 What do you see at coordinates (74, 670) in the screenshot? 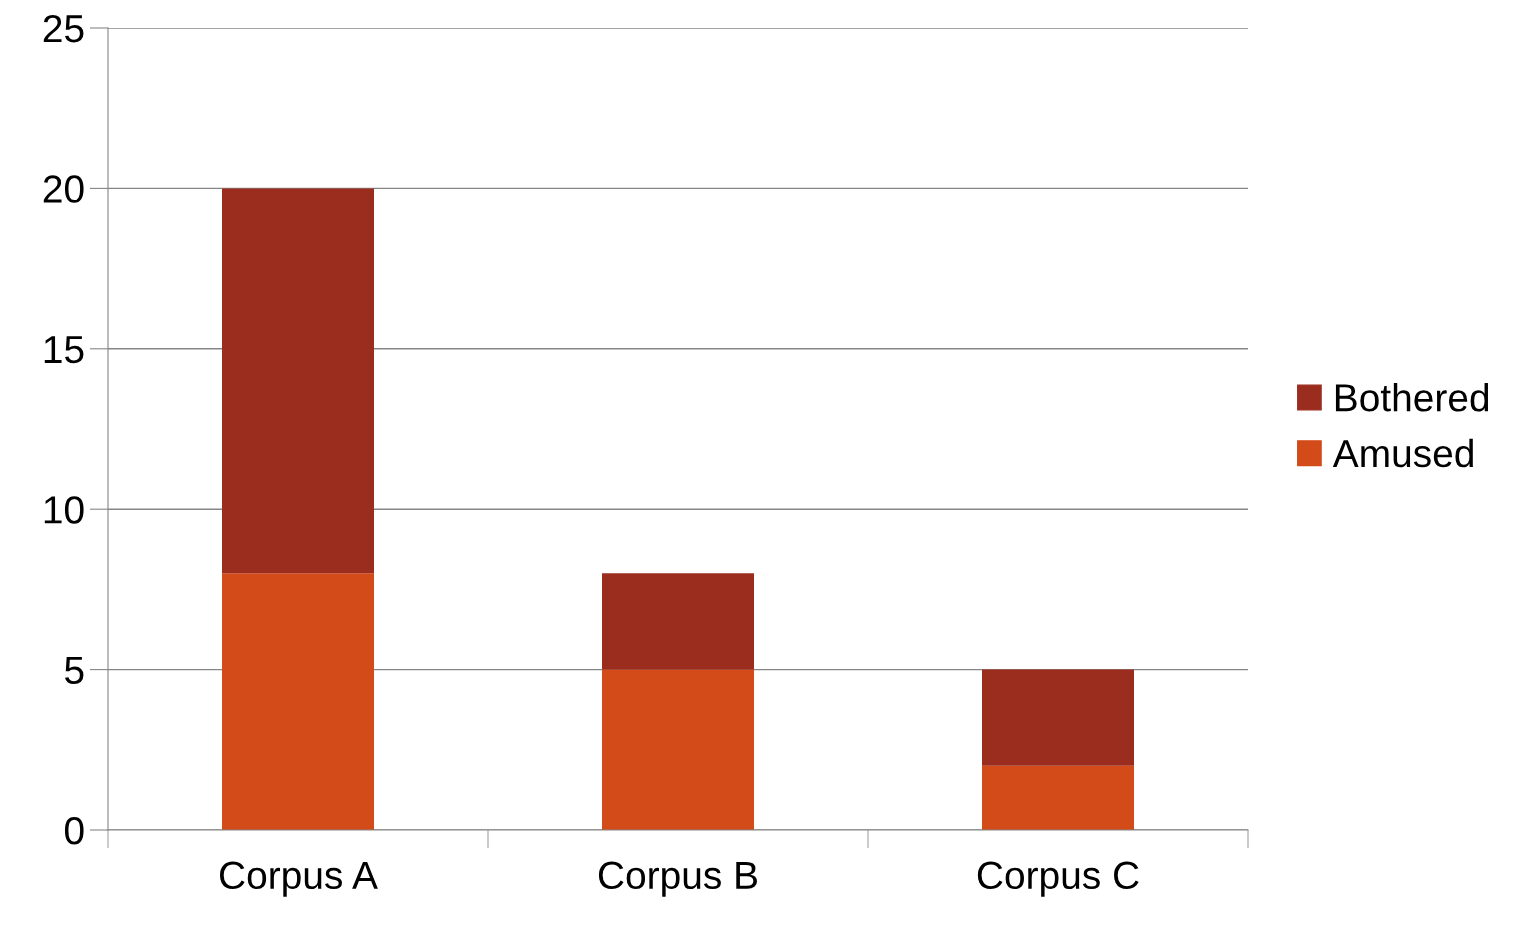
I see `y-tick-label: 5` at bounding box center [74, 670].